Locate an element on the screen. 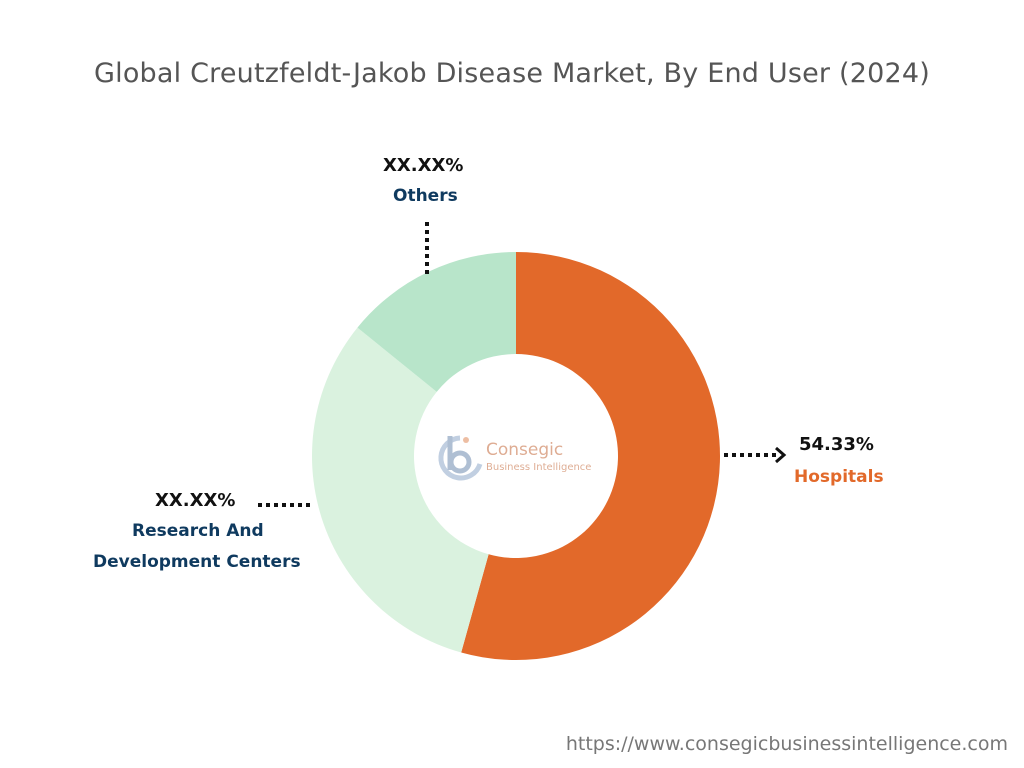  slice-label-others: Others is located at coordinates (425, 196).